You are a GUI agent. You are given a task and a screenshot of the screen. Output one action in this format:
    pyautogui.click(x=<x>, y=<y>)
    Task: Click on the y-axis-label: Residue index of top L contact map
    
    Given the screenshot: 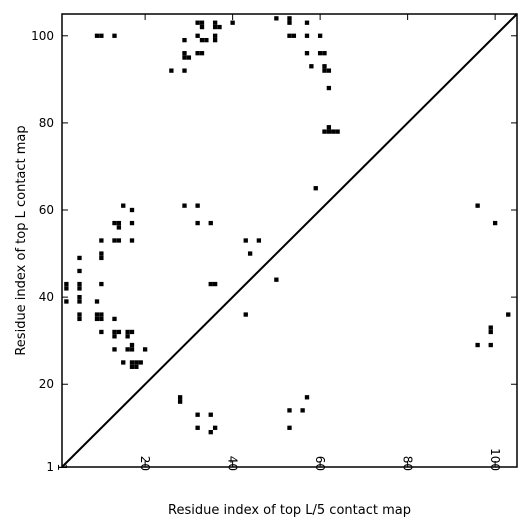 What is the action you would take?
    pyautogui.click(x=21, y=240)
    